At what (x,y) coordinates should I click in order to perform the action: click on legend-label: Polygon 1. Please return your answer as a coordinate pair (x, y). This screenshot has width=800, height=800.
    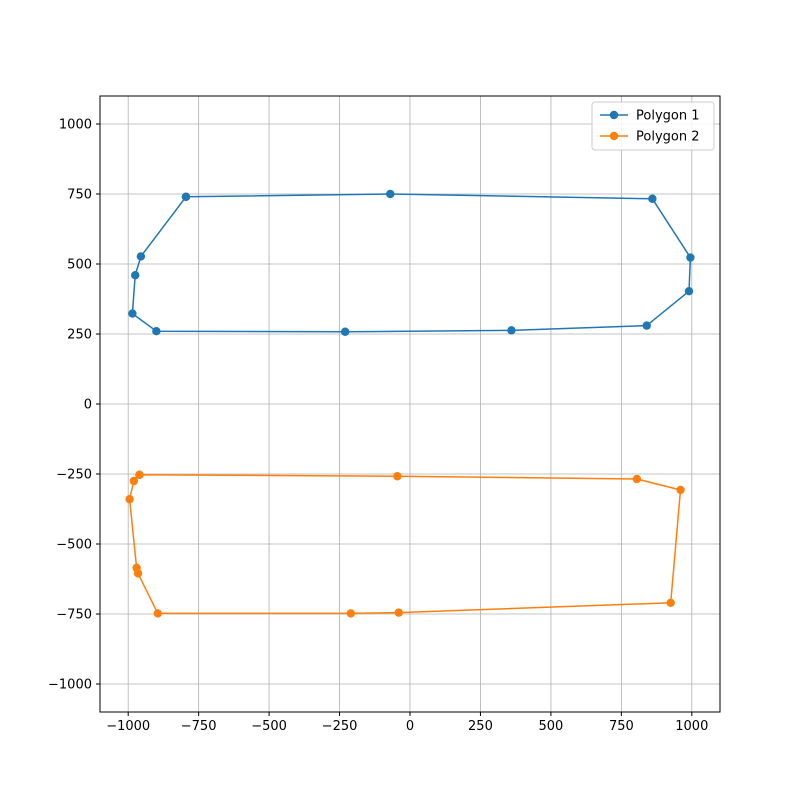
    Looking at the image, I should click on (667, 116).